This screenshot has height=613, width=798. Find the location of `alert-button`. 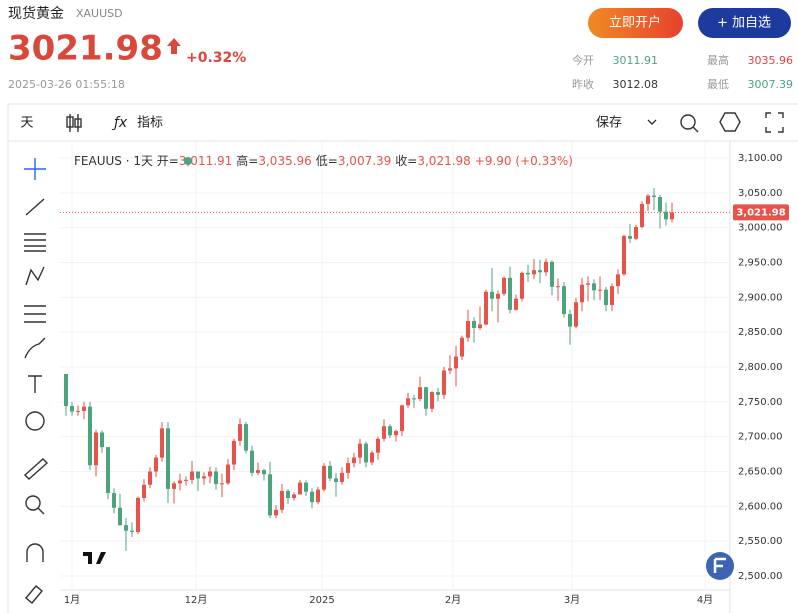

alert-button is located at coordinates (689, 123).